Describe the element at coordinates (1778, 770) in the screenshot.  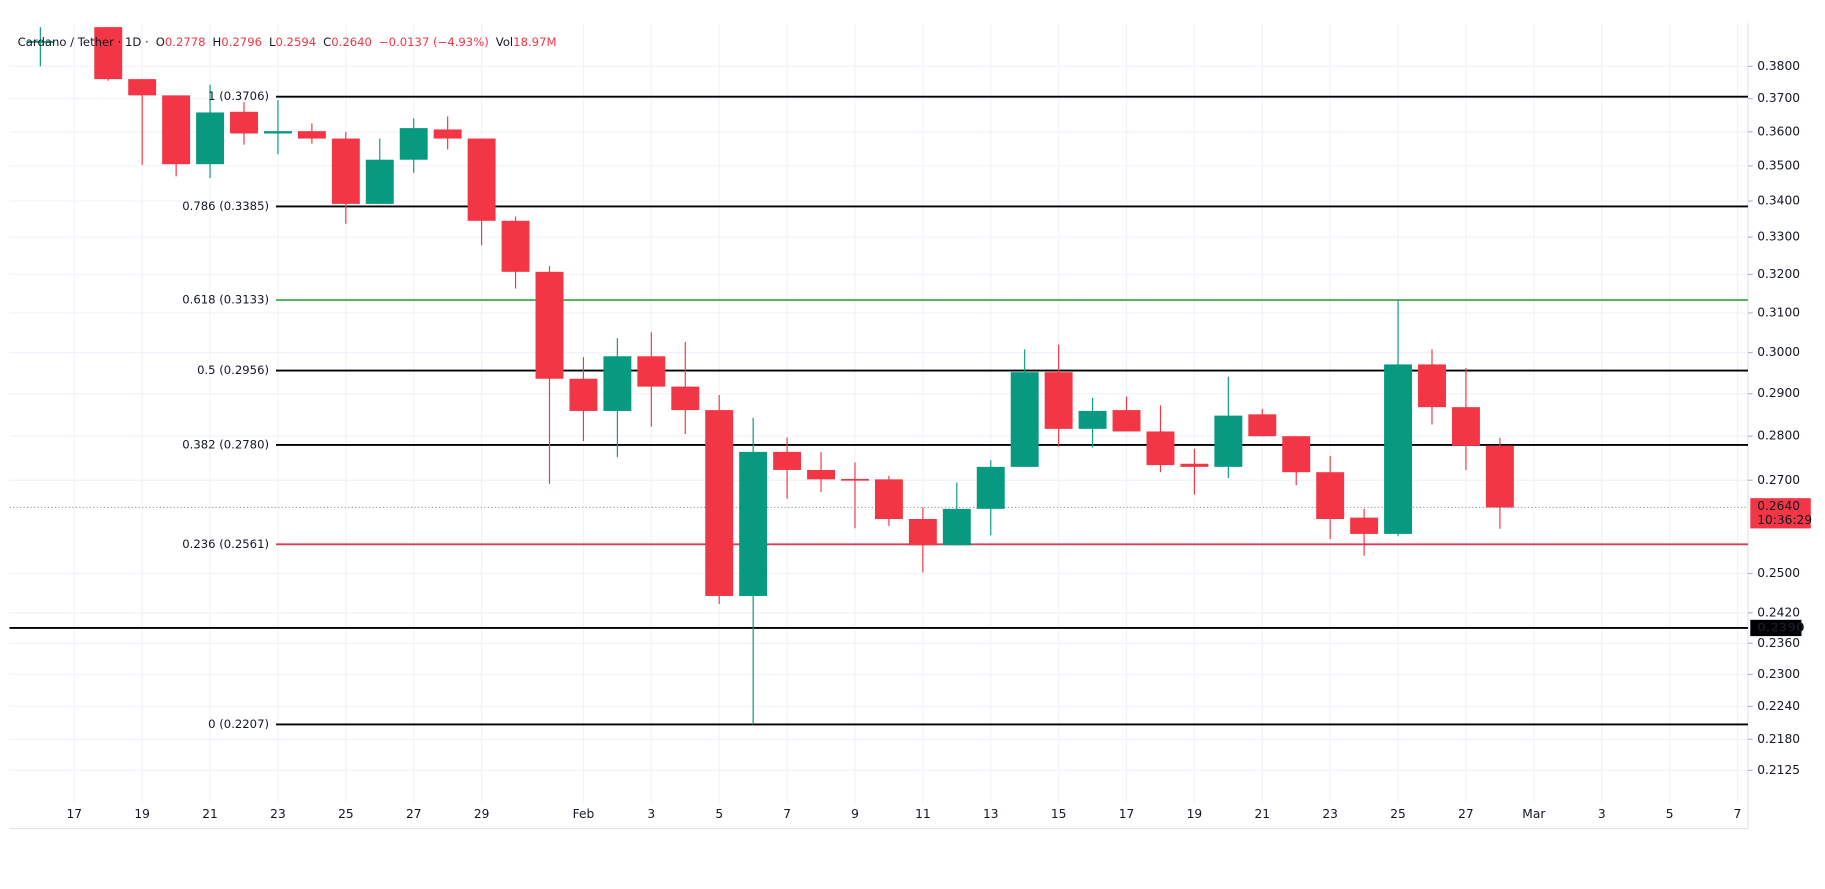
I see `y-tick-label: 0.2125` at that location.